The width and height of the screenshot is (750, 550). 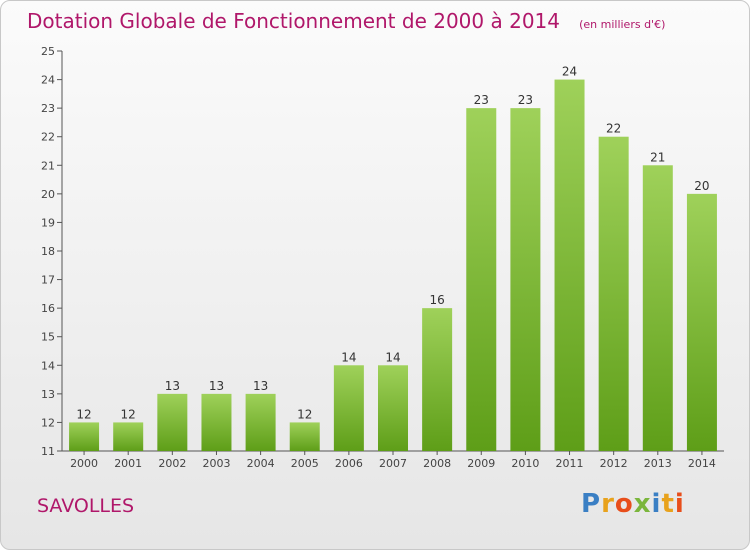 I want to click on data-label: 20, so click(x=701, y=186).